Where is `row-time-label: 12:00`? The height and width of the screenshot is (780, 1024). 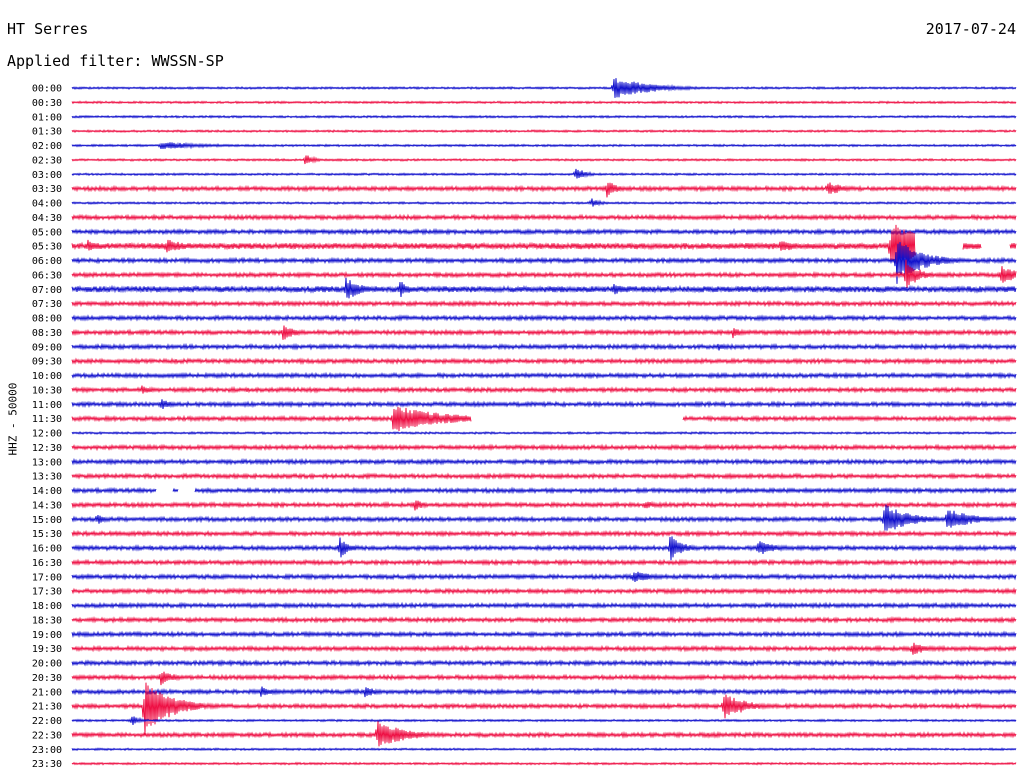 row-time-label: 12:00 is located at coordinates (47, 434).